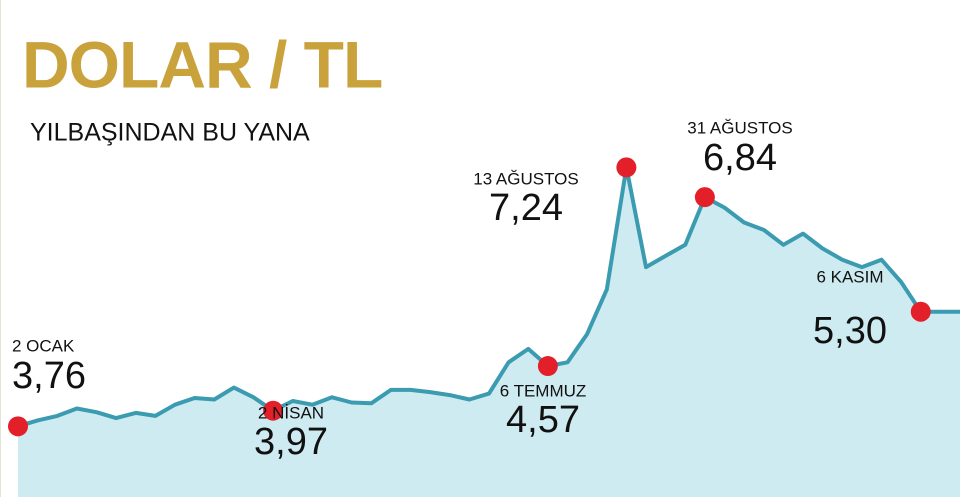 This screenshot has width=960, height=497. Describe the element at coordinates (291, 442) in the screenshot. I see `value-label: 3,97` at that location.